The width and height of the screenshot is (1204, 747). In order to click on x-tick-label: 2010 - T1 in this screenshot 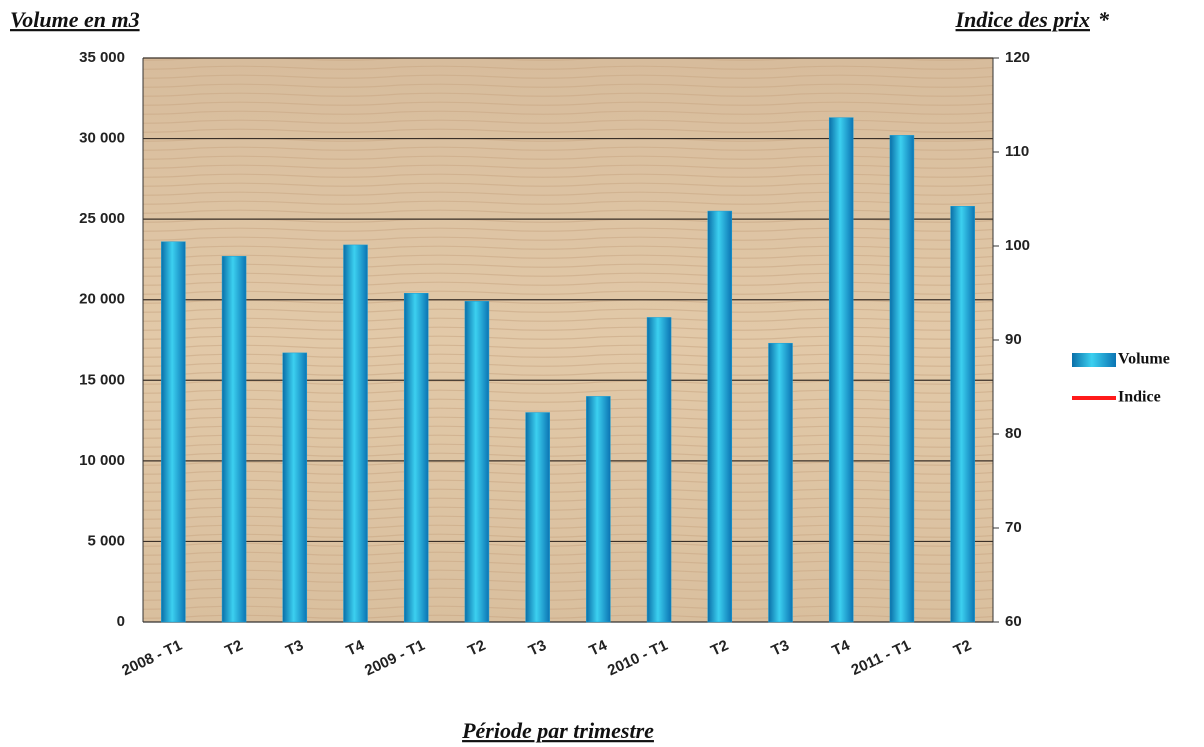, I will do `click(637, 658)`.